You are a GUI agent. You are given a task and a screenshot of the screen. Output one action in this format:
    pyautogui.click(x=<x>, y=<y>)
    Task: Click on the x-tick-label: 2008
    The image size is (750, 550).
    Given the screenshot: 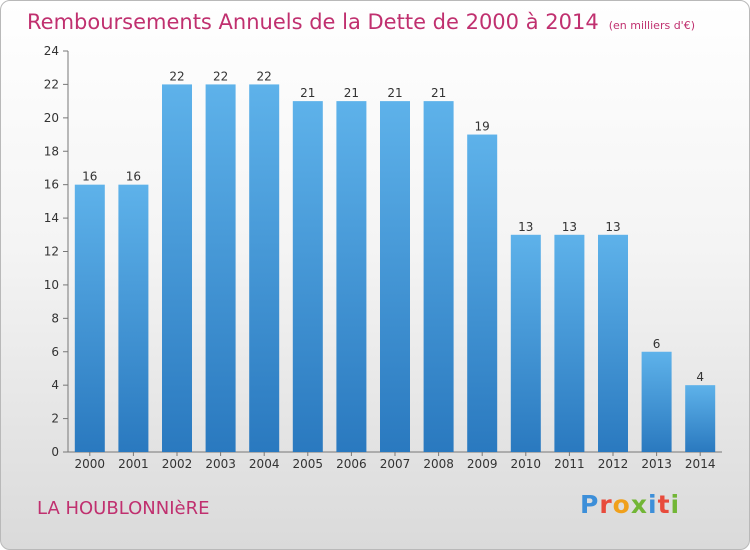 What is the action you would take?
    pyautogui.click(x=438, y=464)
    